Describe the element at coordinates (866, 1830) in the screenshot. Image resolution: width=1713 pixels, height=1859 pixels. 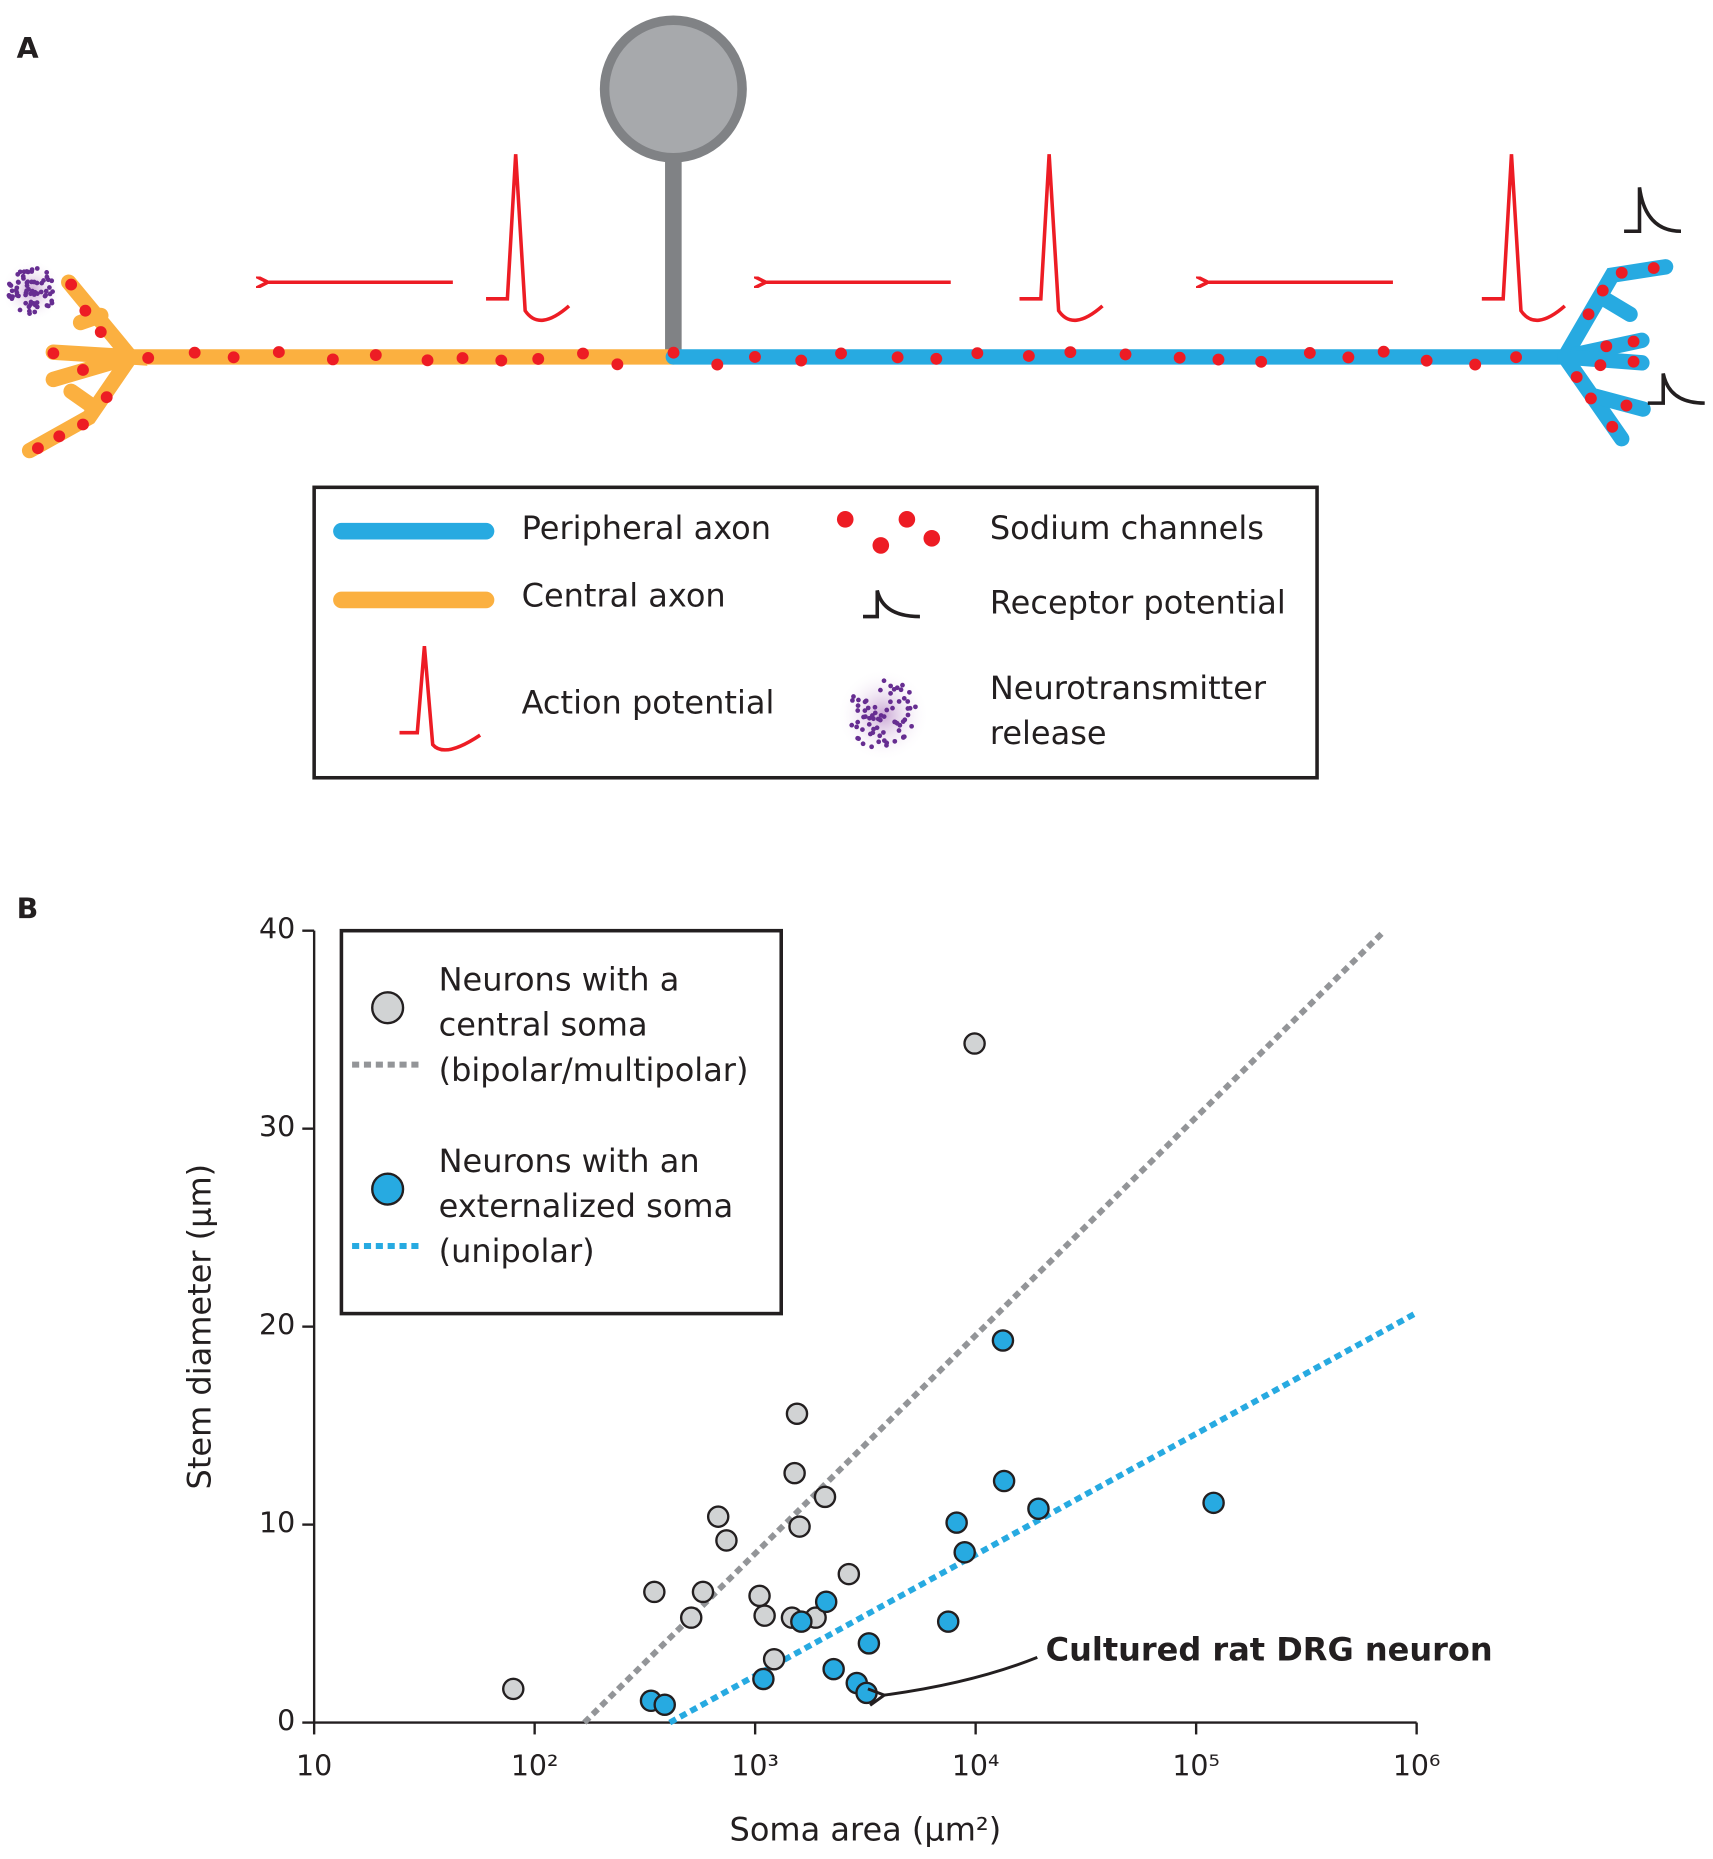
I see `x-axis-label: Soma area (μm²)` at that location.